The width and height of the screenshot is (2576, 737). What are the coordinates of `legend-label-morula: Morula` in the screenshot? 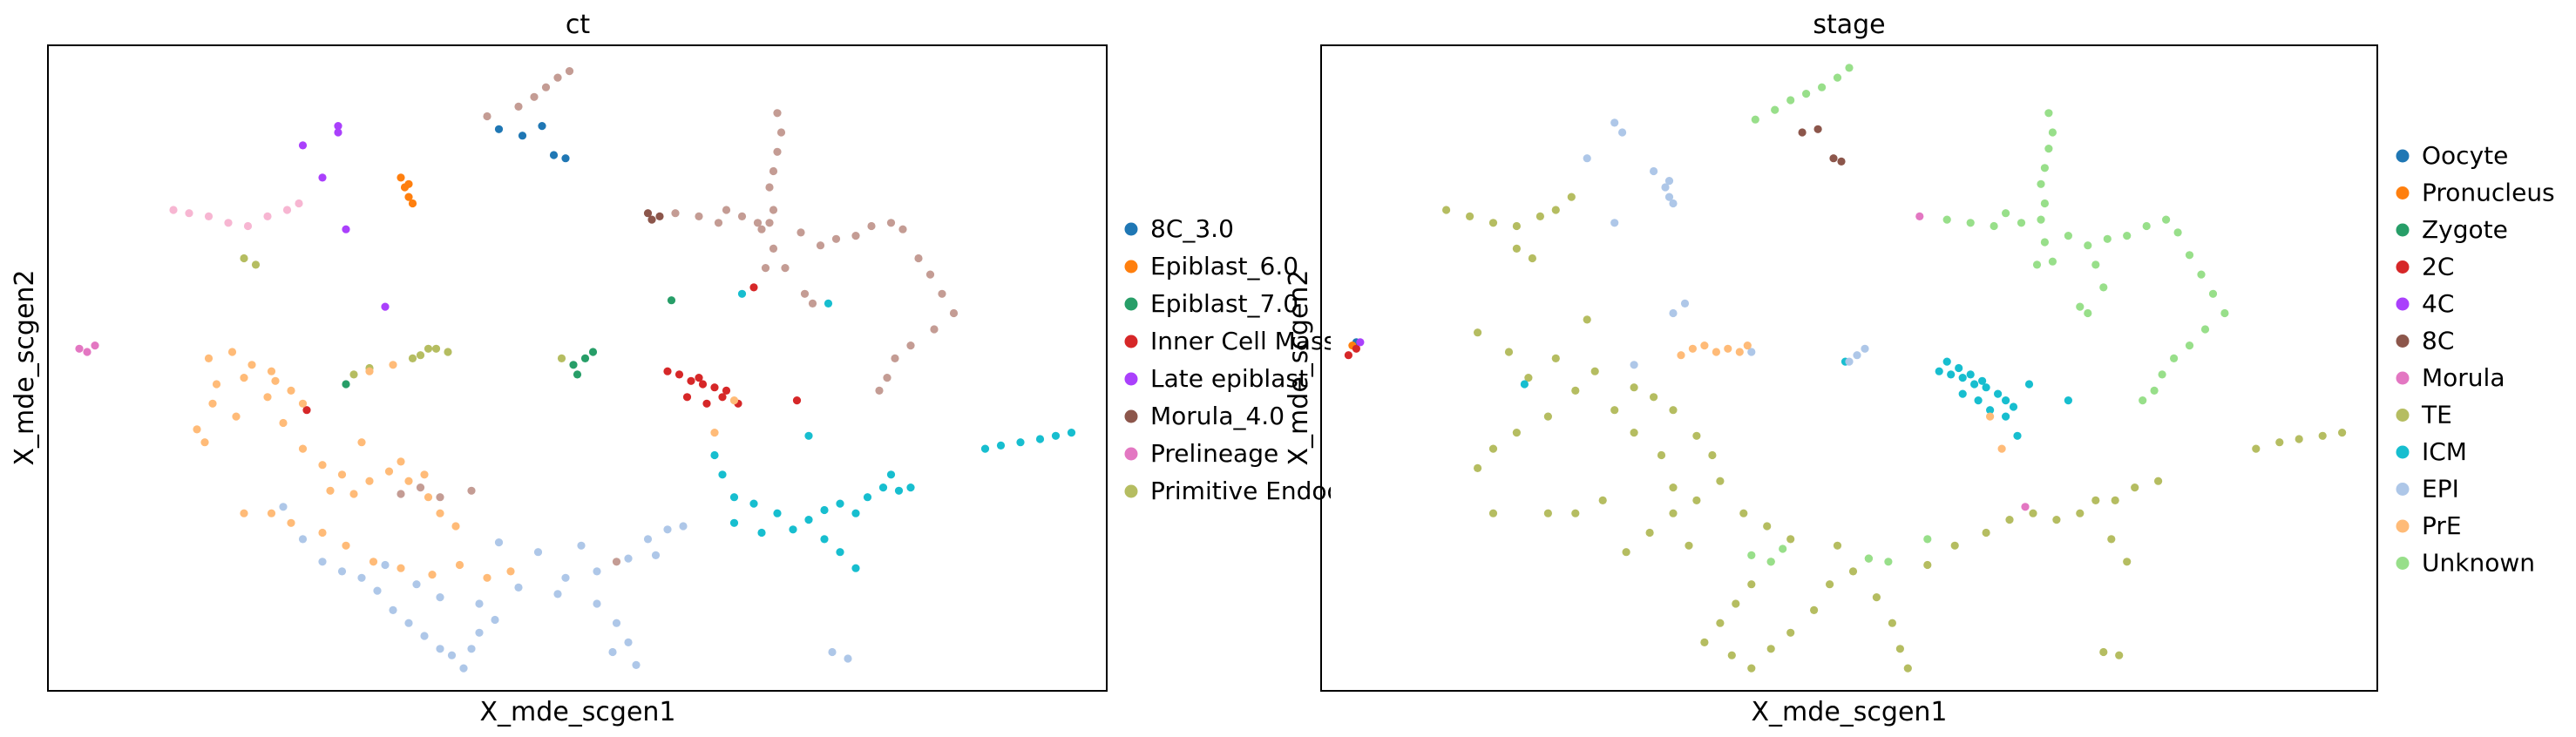 It's located at (2464, 378).